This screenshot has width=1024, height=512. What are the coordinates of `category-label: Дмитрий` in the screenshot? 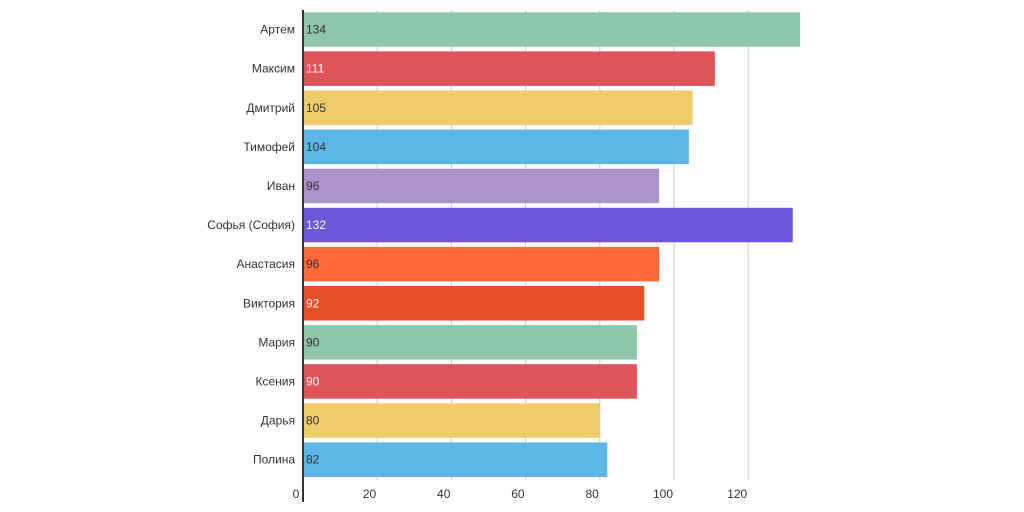 It's located at (270, 108).